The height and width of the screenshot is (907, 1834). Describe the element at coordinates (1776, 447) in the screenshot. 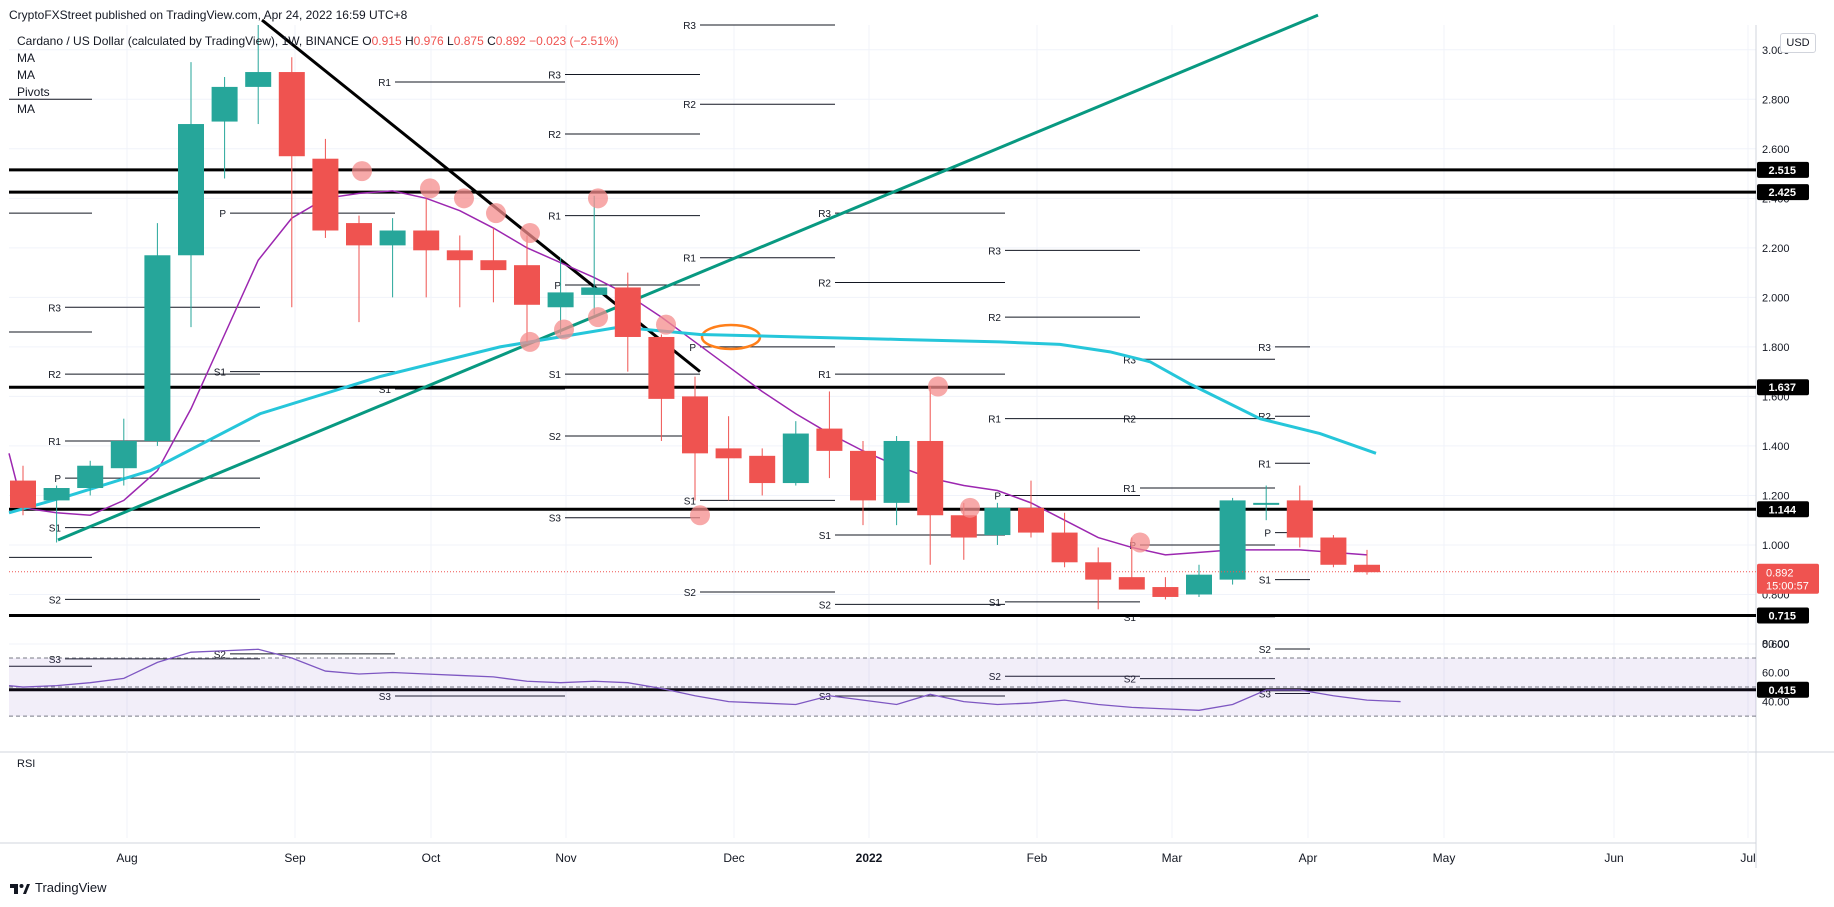

I see `price-tick-label: 1.400` at that location.